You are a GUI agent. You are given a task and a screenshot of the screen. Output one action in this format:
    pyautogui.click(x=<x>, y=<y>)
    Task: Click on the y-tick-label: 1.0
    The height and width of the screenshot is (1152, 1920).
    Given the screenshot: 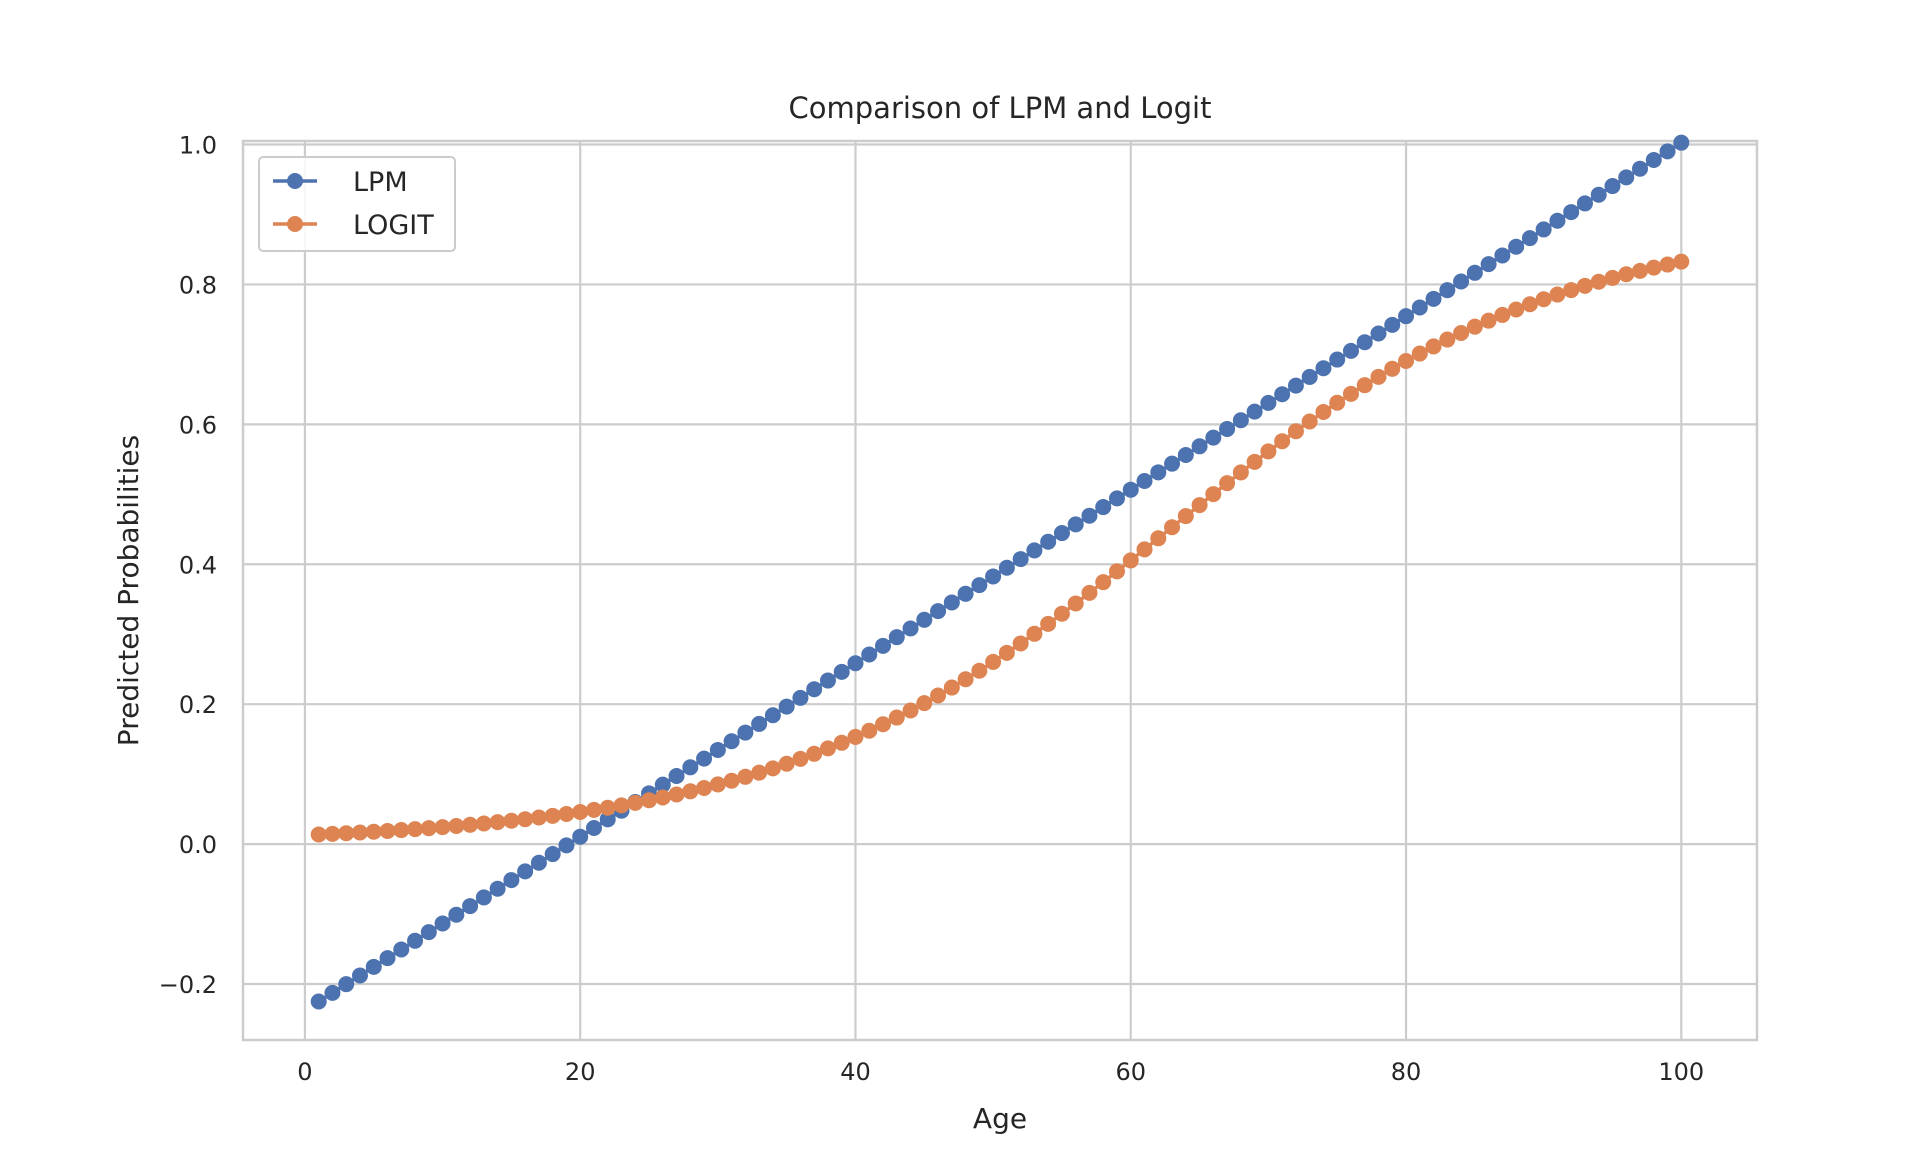 What is the action you would take?
    pyautogui.click(x=198, y=145)
    